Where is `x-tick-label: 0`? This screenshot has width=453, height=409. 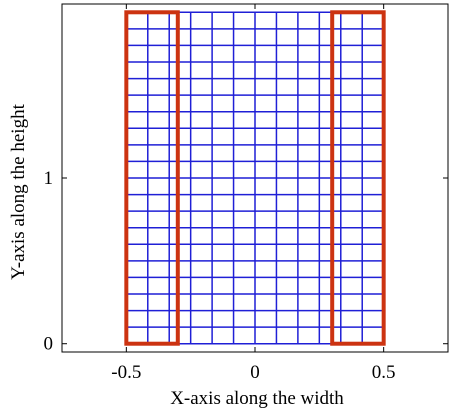 x-tick-label: 0 is located at coordinates (255, 372).